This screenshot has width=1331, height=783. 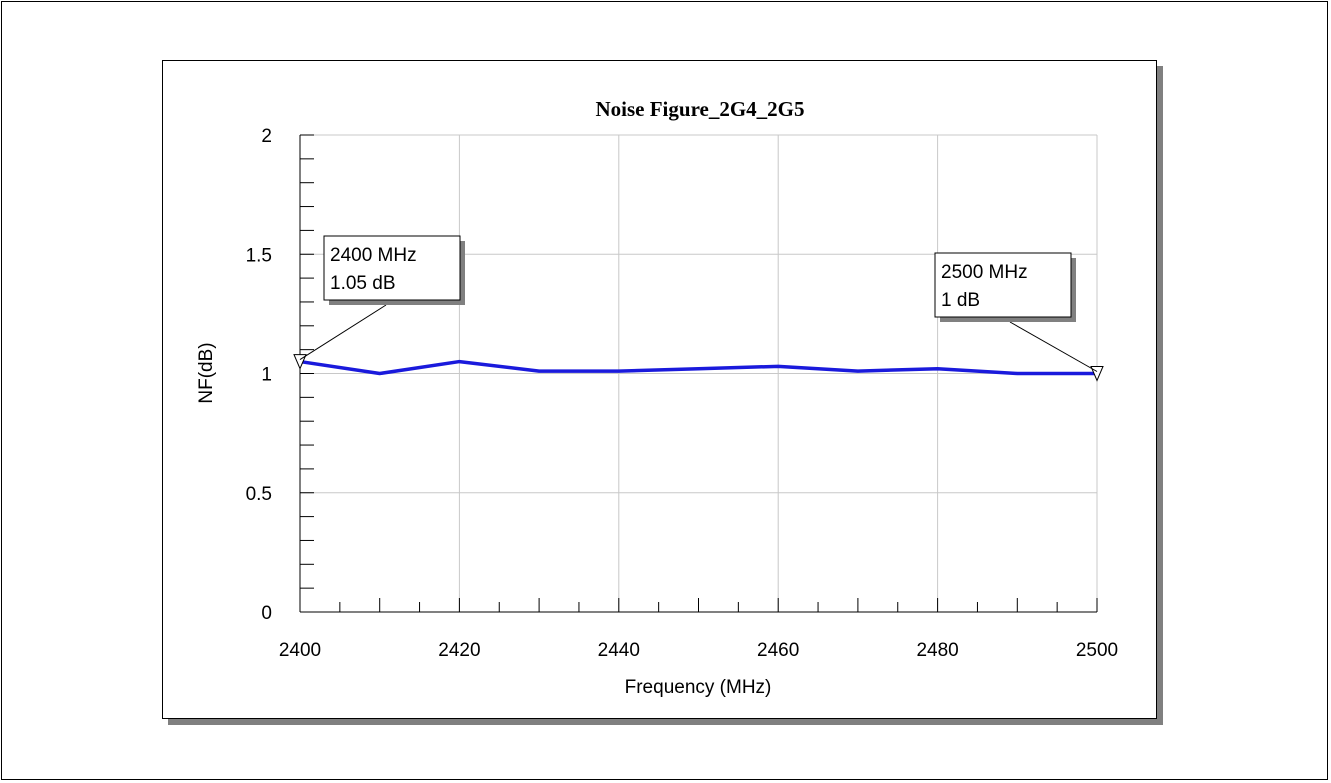 I want to click on y-tick-label: 1.5, so click(x=259, y=255).